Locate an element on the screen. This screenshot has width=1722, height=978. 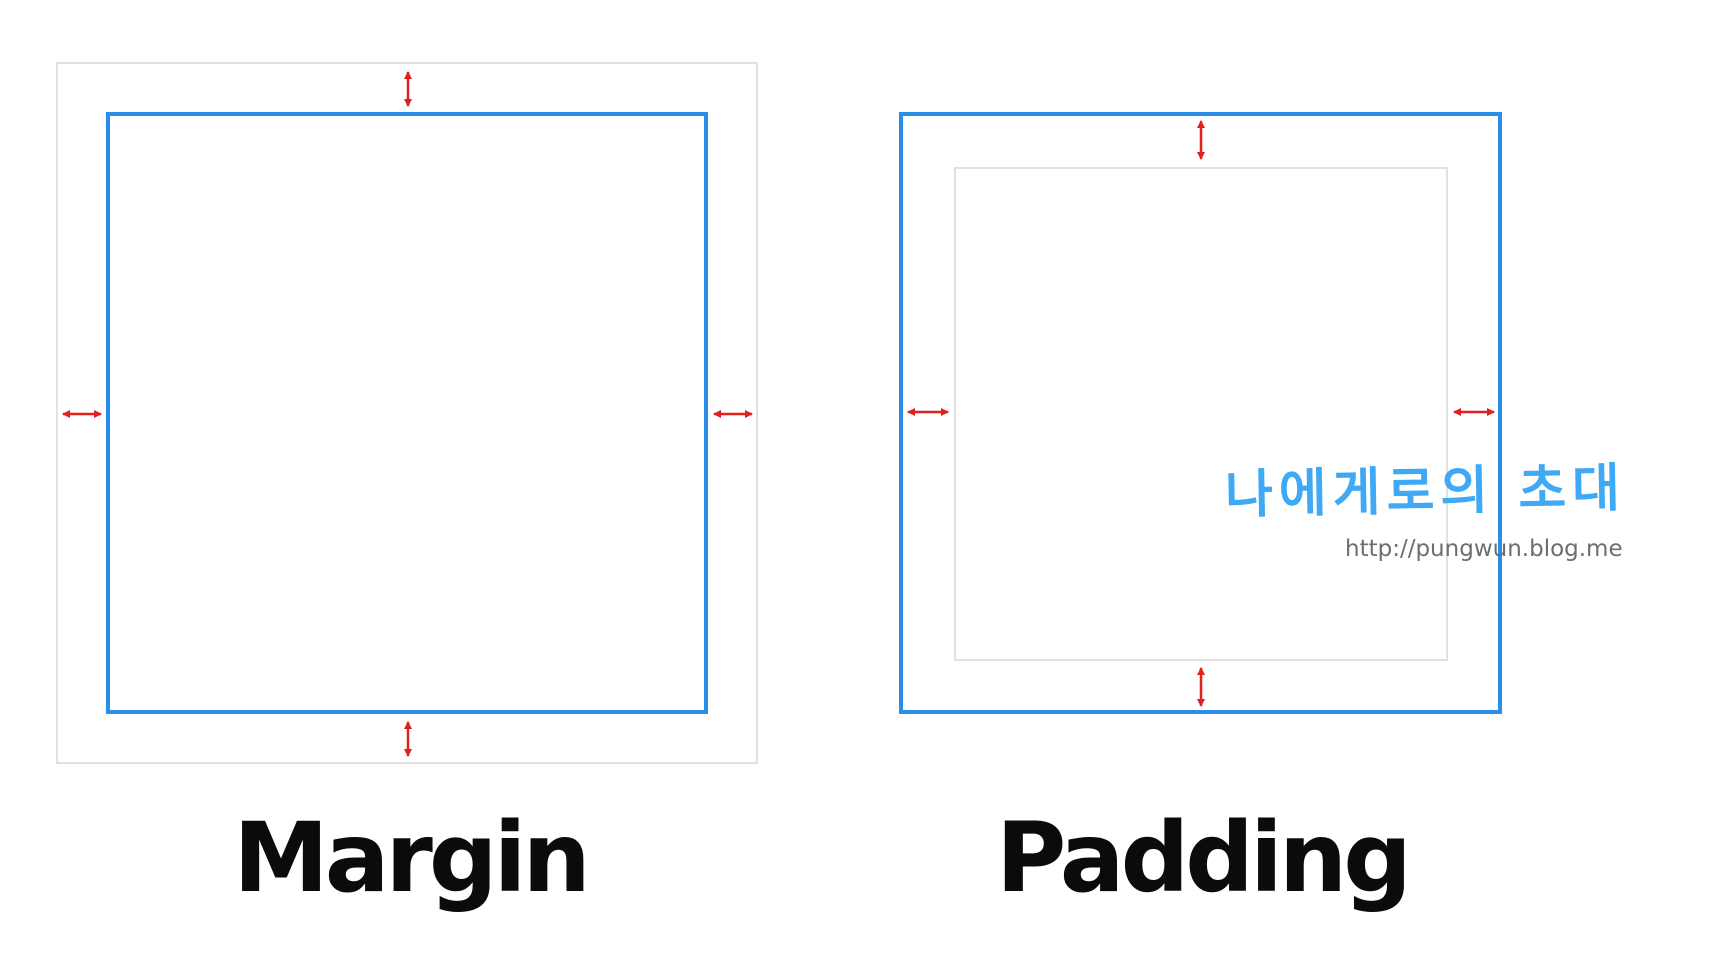
watermark-title: 나에게로의 초대 is located at coordinates (1425, 492).